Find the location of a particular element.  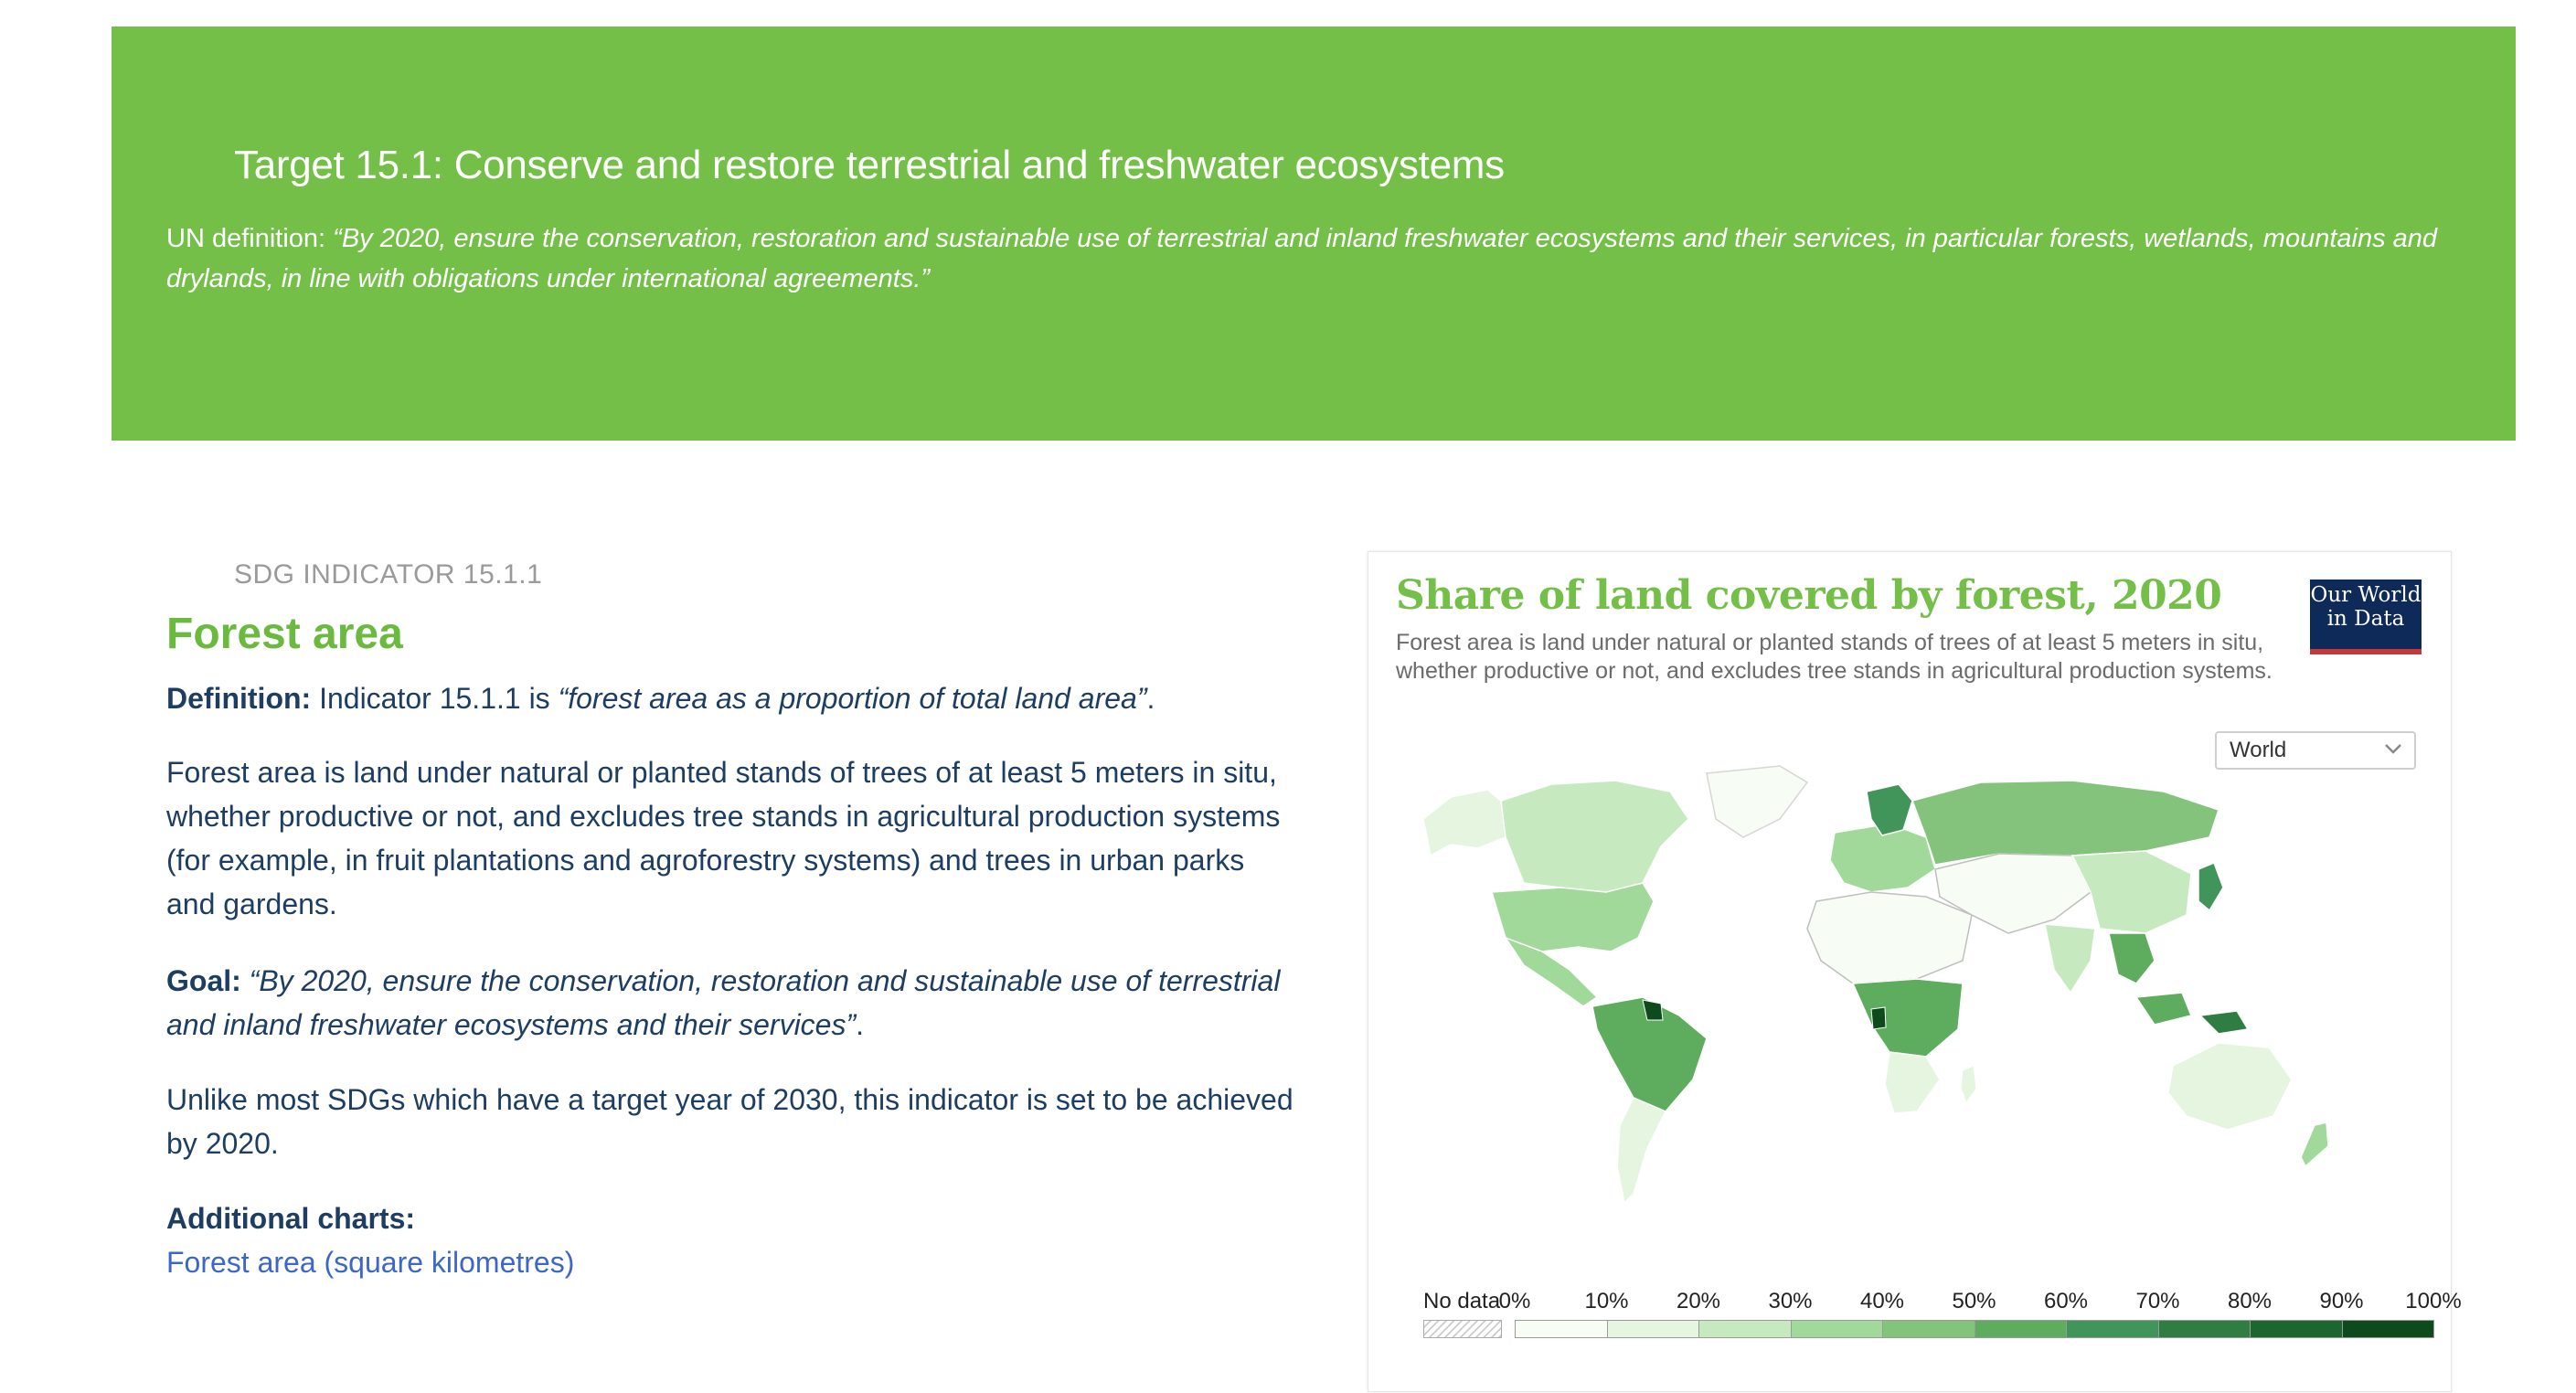

additional-charts-heading: Additional charts: is located at coordinates (291, 1218).